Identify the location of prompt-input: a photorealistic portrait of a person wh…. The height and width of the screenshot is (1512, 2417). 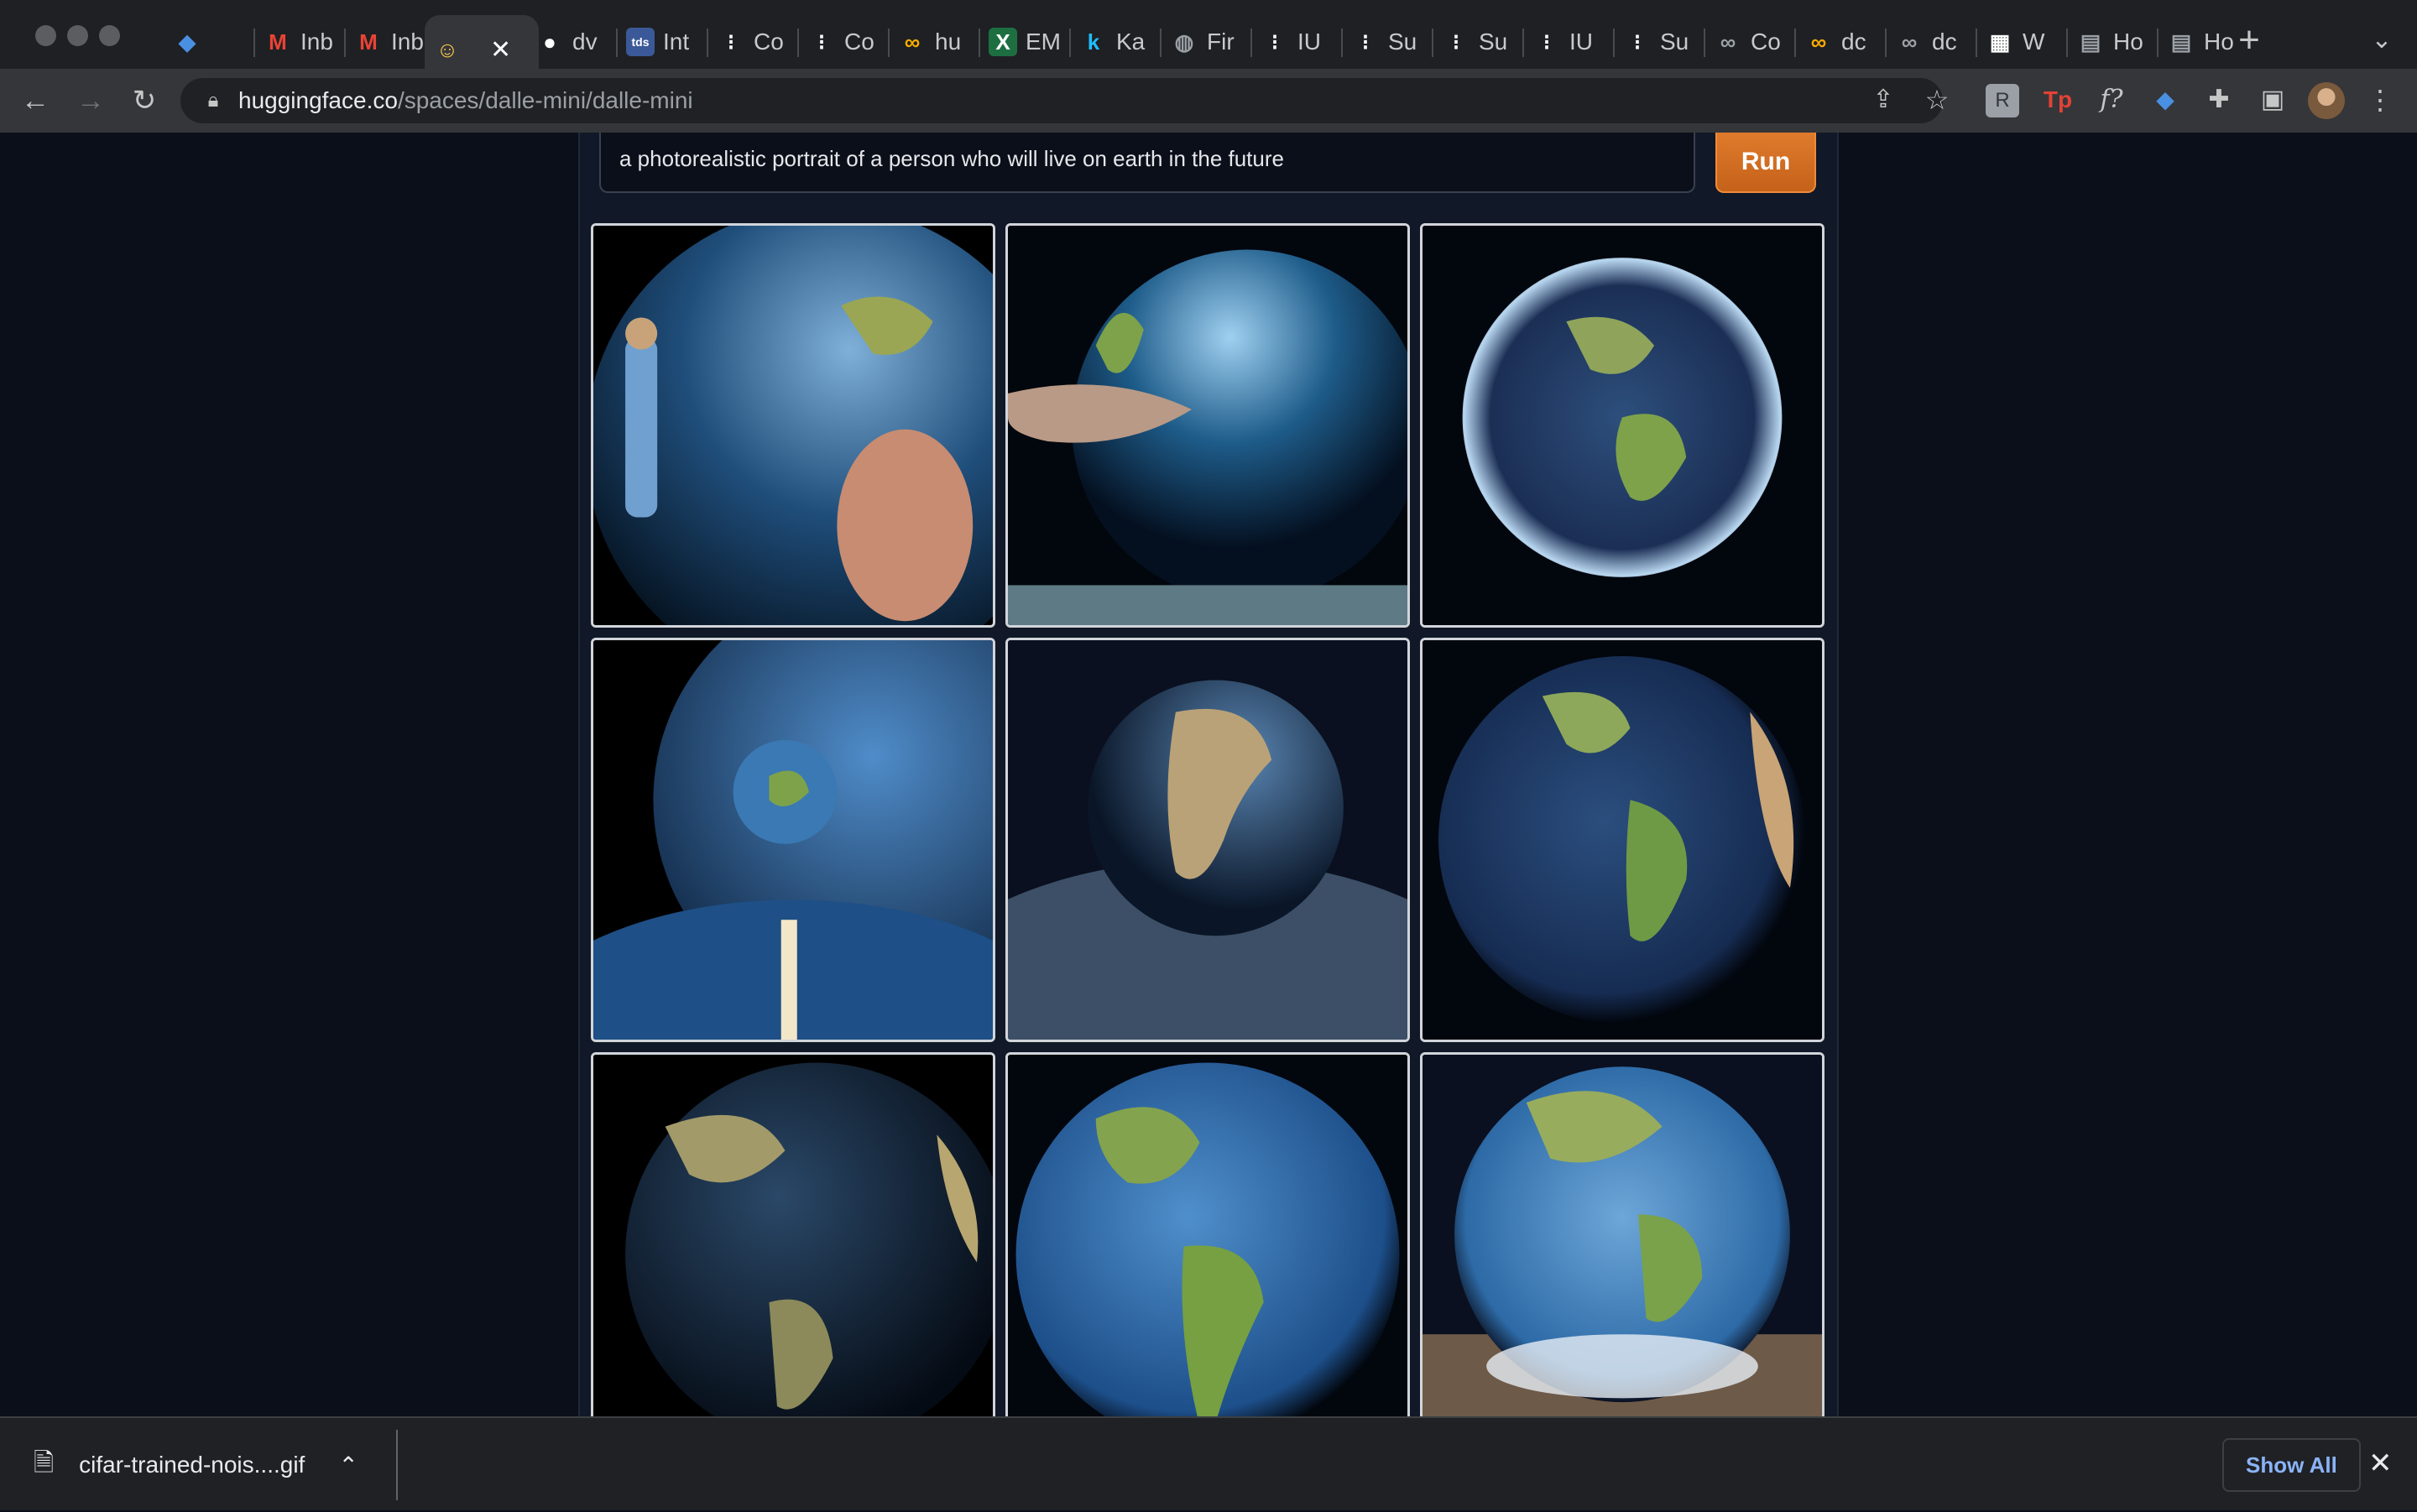
(1147, 163).